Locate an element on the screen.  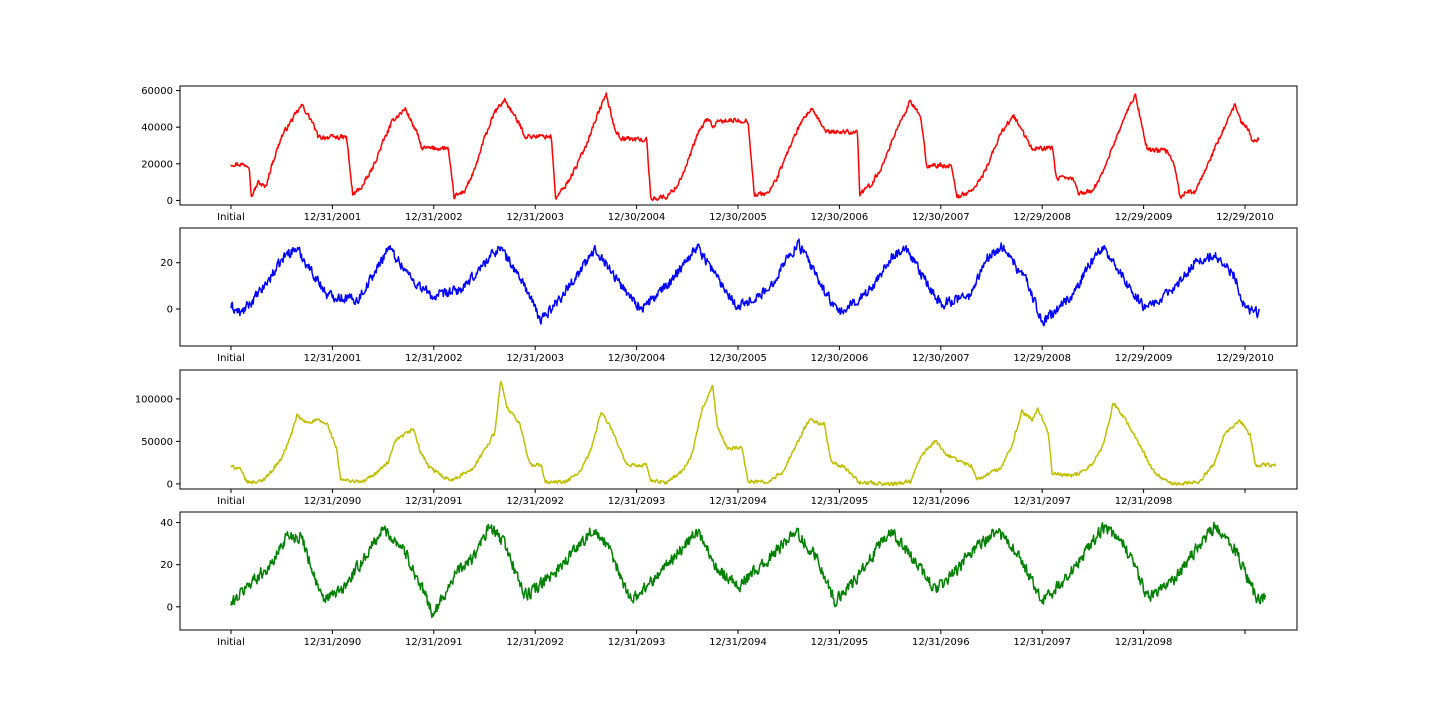
x-tick: 12/31/2001 is located at coordinates (333, 355).